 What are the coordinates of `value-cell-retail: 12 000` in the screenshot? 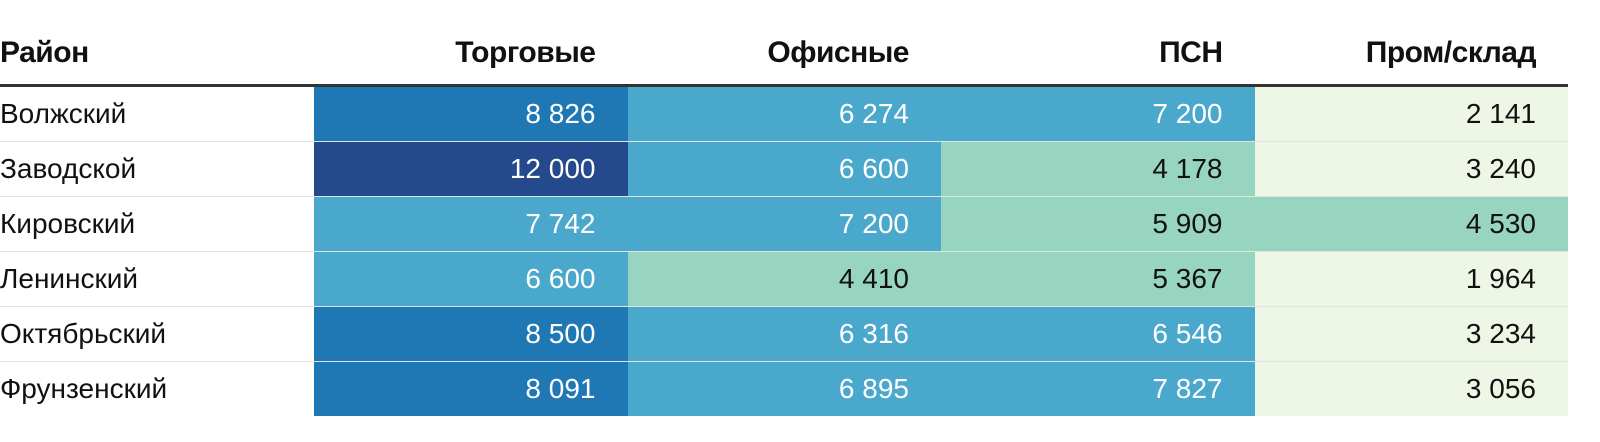 It's located at (471, 169).